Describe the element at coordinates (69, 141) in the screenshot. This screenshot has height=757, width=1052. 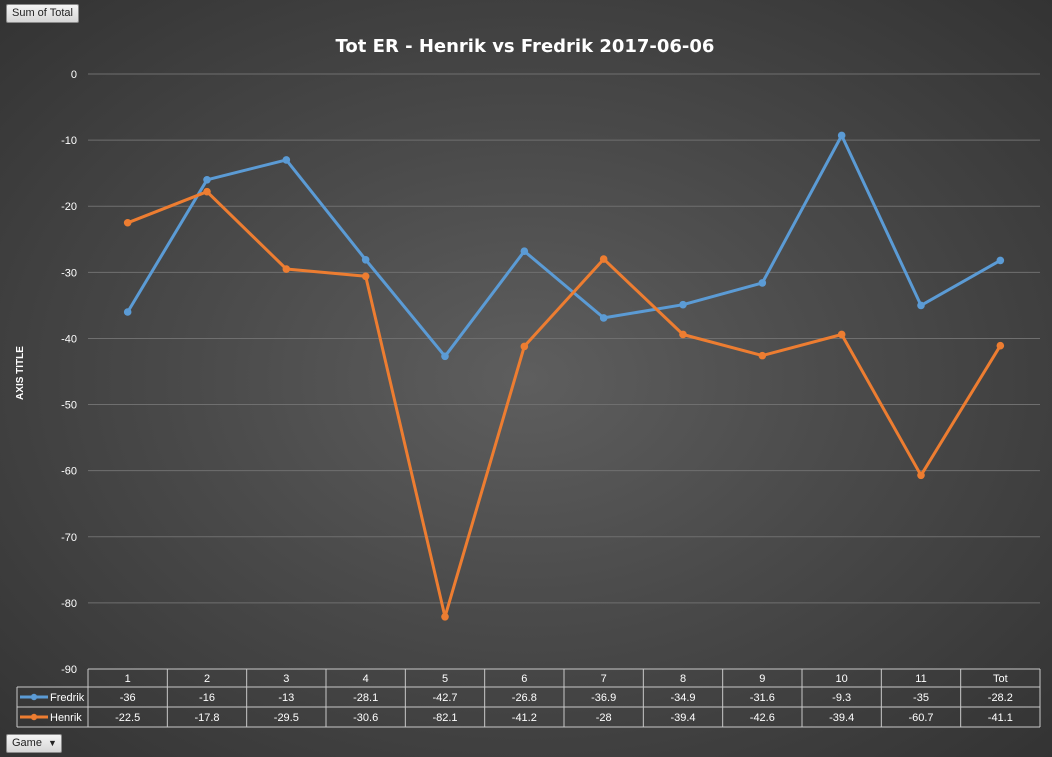
I see `y-tick-label: -10` at that location.